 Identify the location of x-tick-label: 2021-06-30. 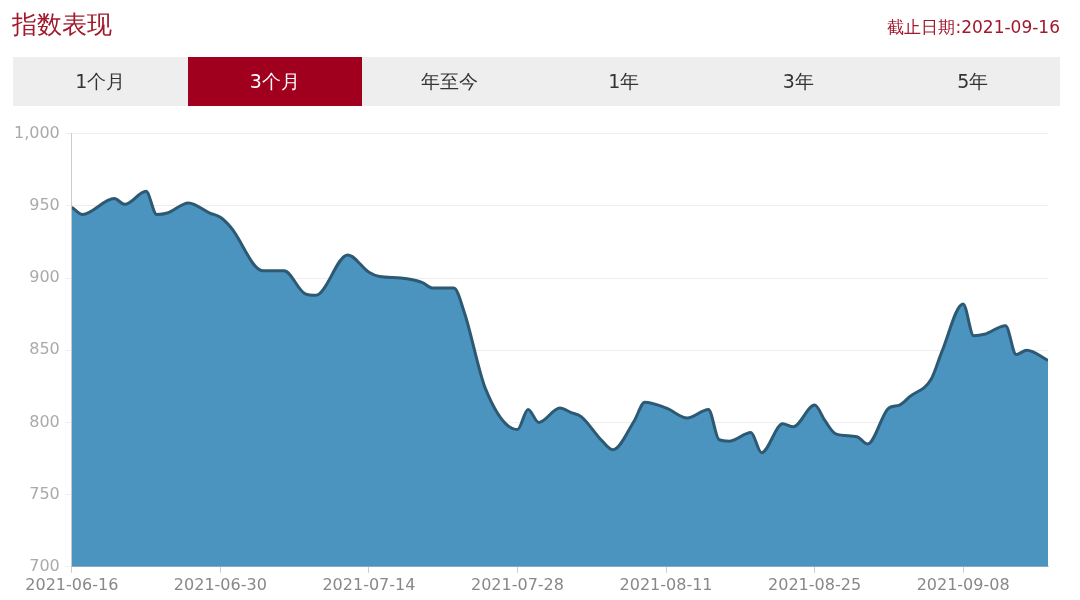
(220, 584).